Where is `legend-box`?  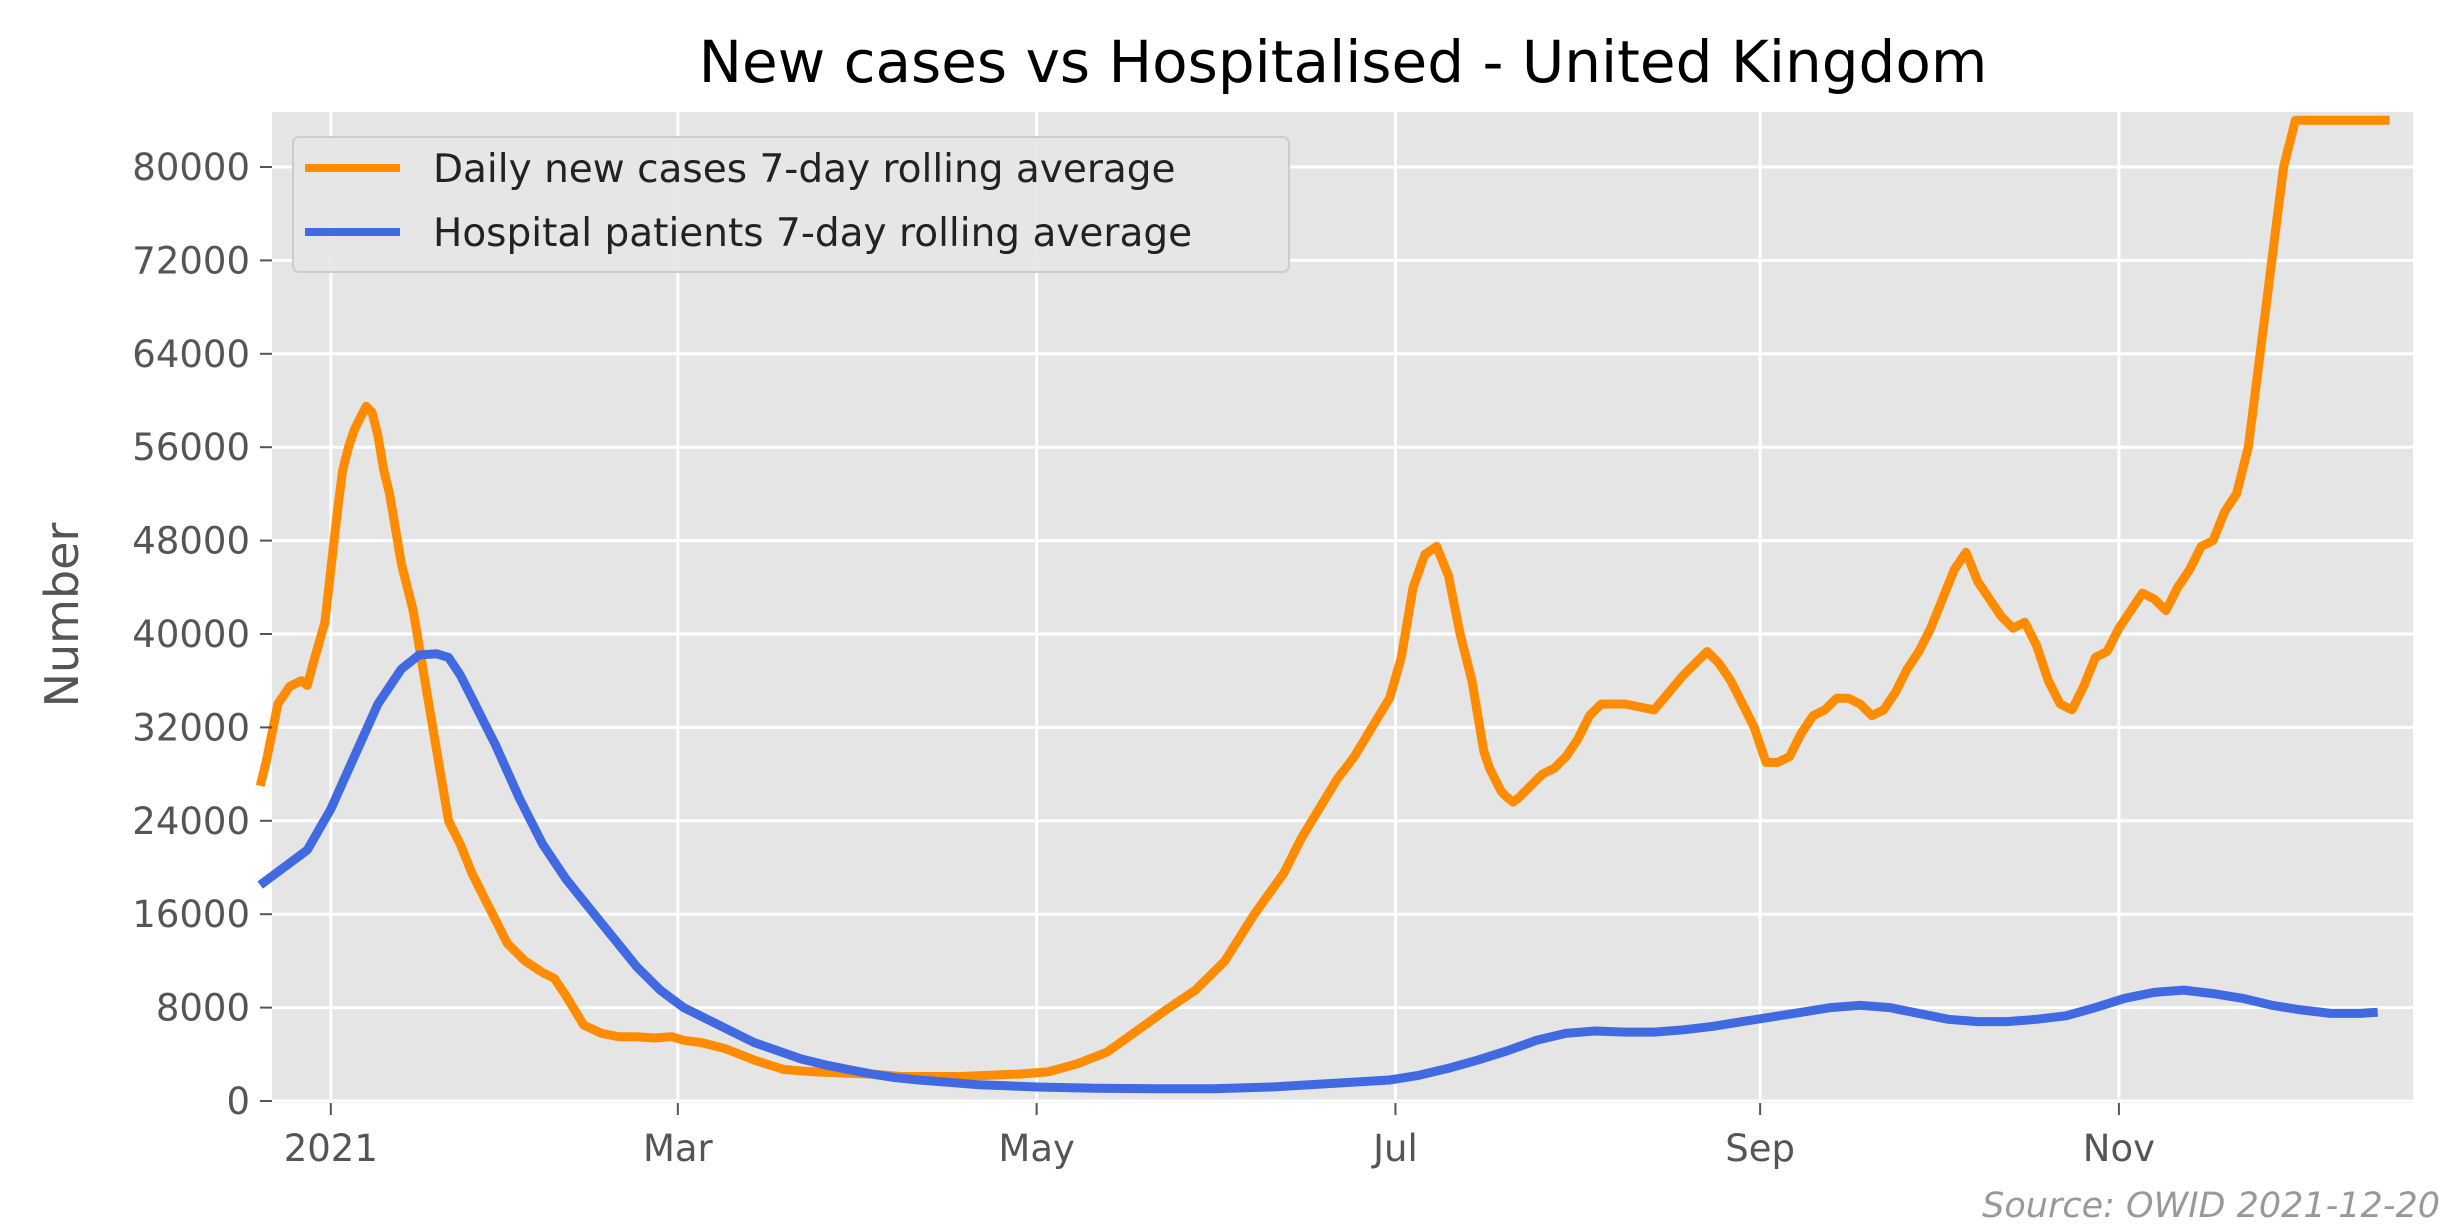
legend-box is located at coordinates (791, 204).